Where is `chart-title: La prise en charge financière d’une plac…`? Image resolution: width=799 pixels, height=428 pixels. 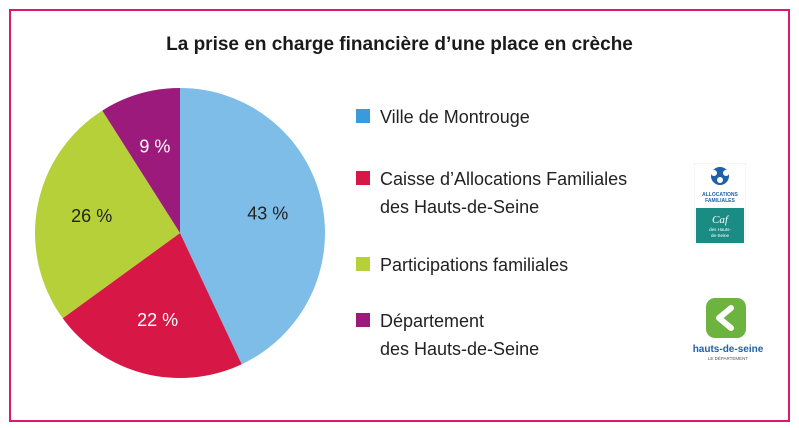
chart-title: La prise en charge financière d’une plac… is located at coordinates (399, 44).